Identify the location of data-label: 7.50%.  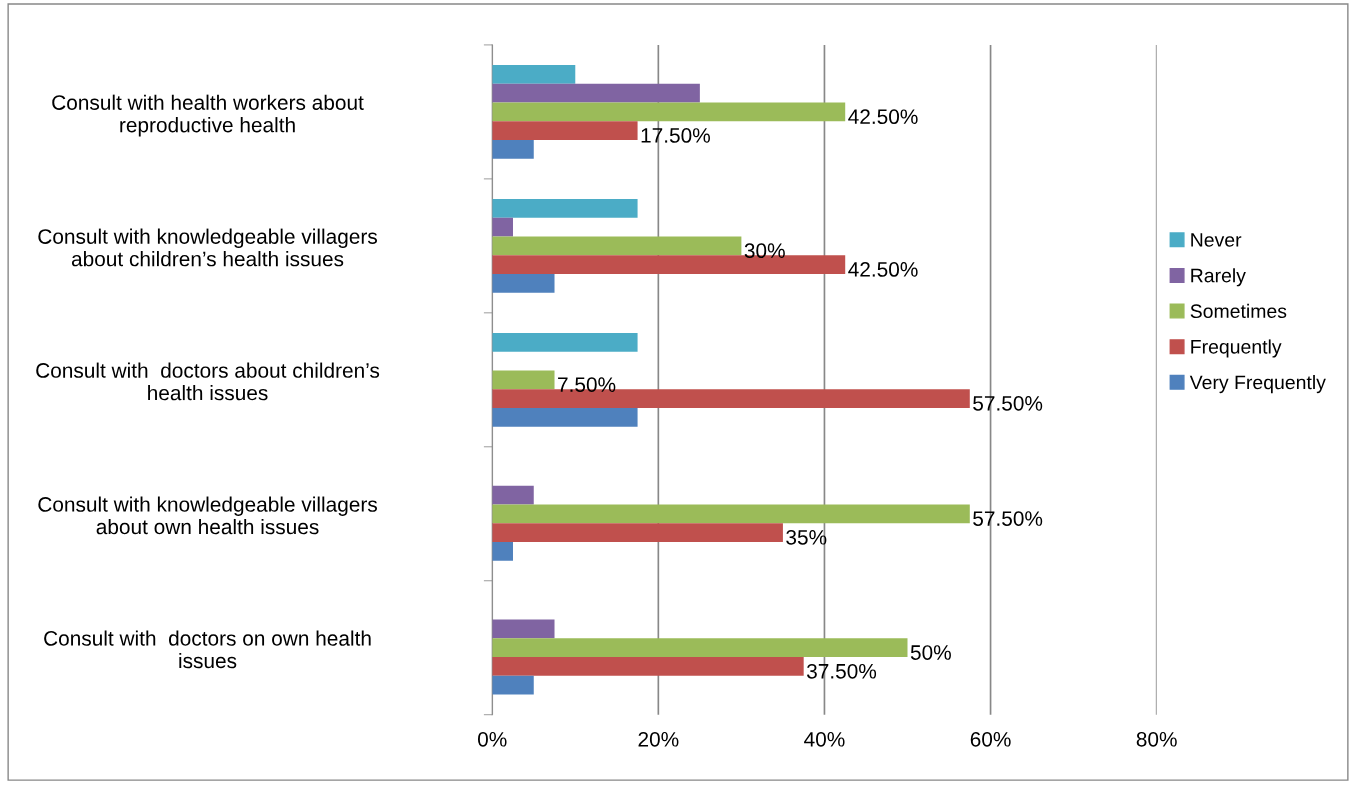
(587, 384).